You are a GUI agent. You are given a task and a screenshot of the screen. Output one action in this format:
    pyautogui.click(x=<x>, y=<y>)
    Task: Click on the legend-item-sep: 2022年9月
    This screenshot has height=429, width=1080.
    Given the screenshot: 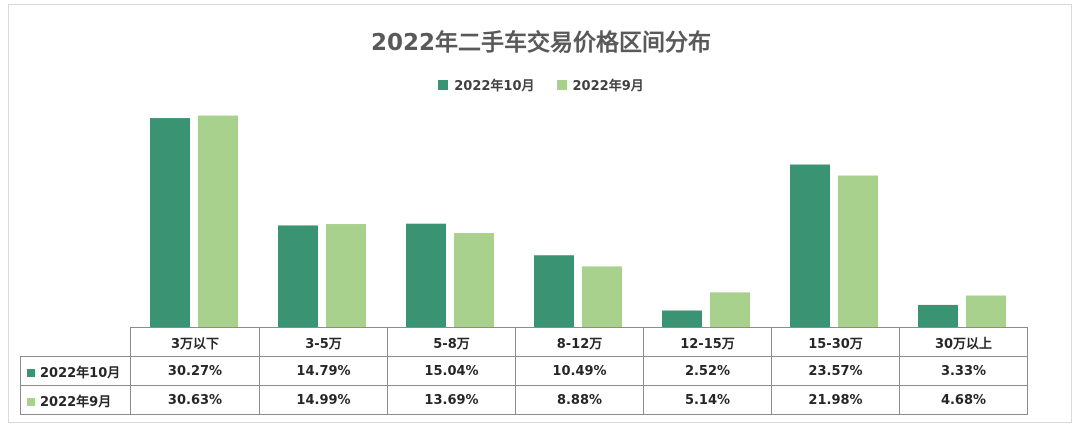 What is the action you would take?
    pyautogui.click(x=600, y=84)
    